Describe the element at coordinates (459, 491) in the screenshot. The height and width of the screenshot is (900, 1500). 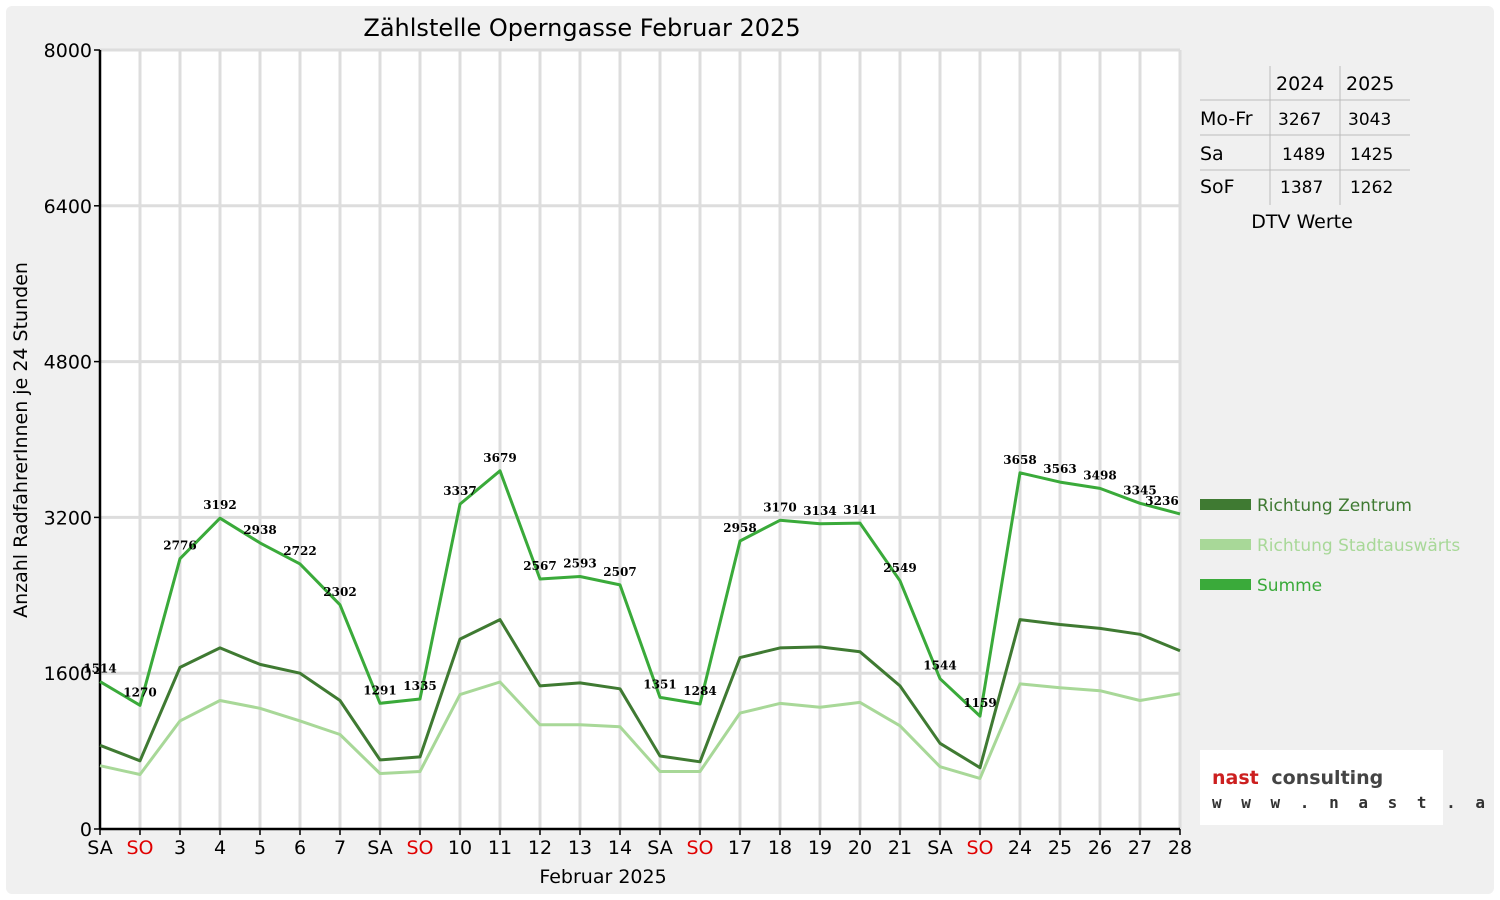
I see `data-label: 3337` at that location.